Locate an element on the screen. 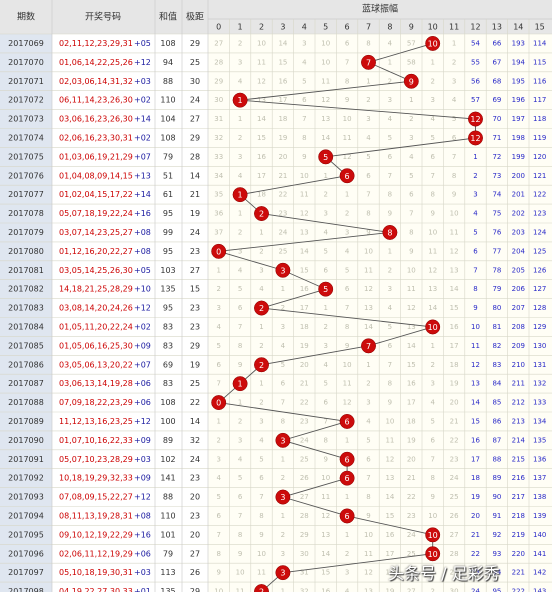  blue-cell-value: 198 is located at coordinates (518, 138).